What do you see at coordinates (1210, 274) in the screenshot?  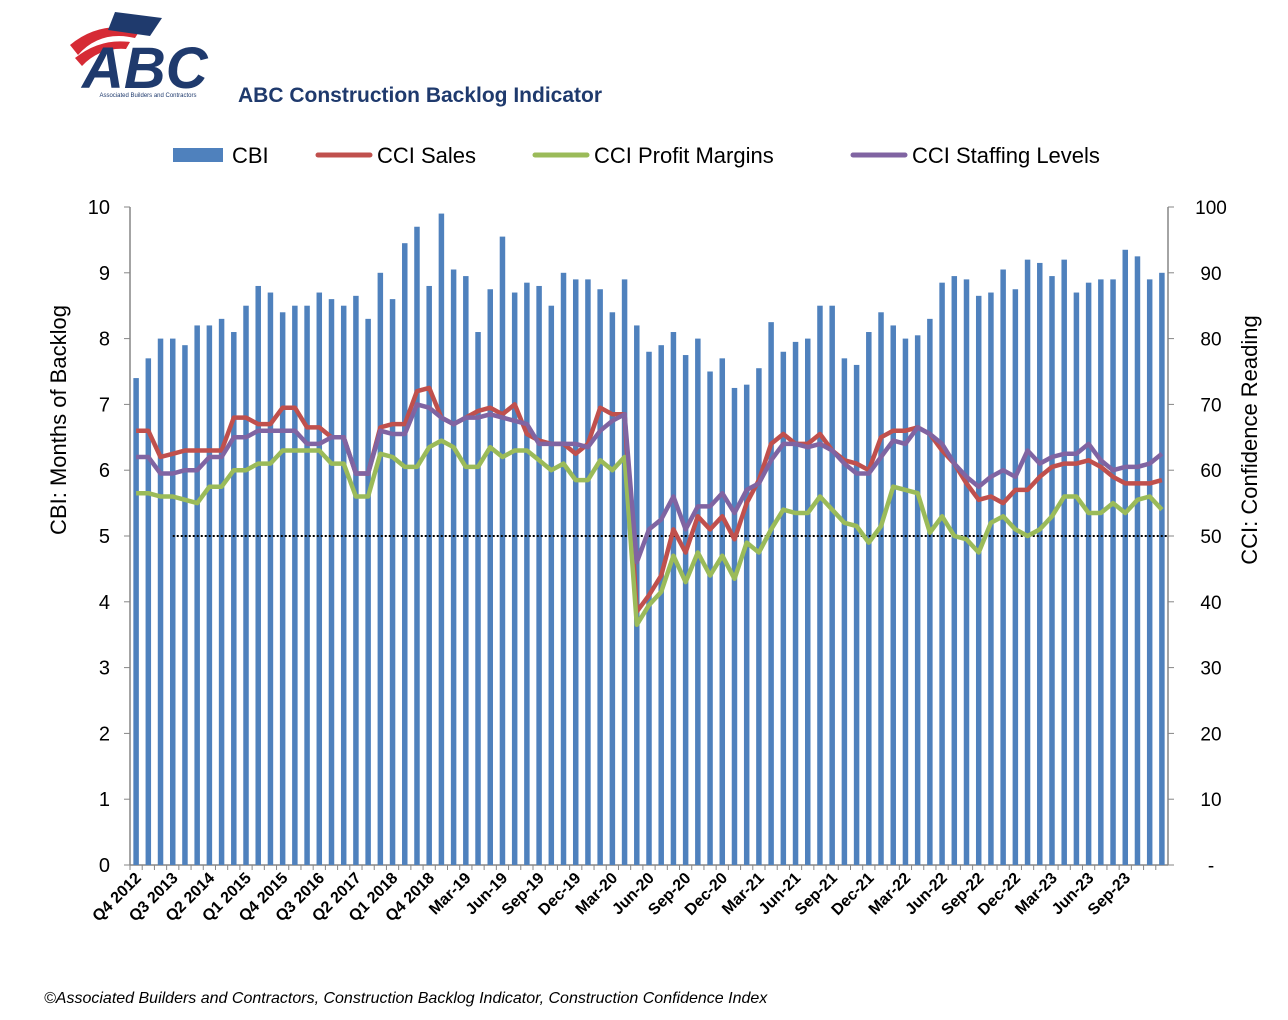 I see `y2-tick-label: 90` at bounding box center [1210, 274].